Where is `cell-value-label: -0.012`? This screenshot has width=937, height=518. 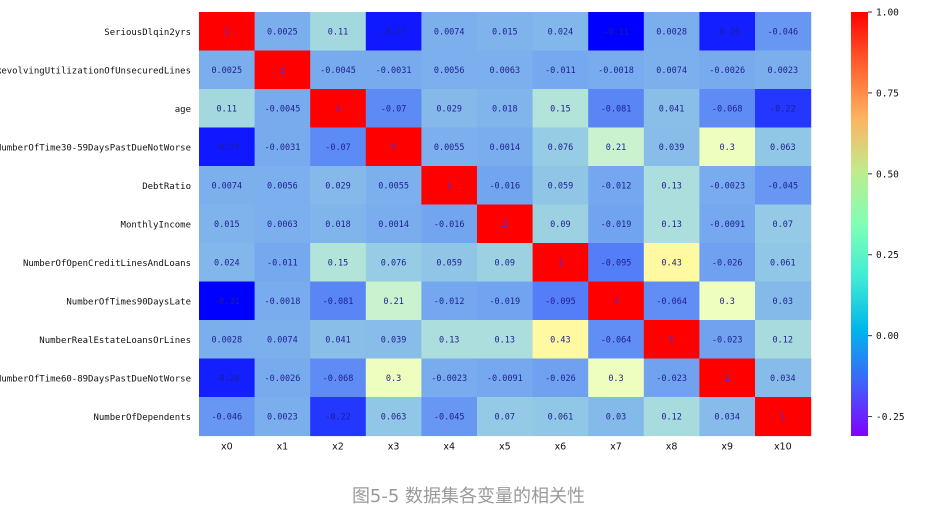 cell-value-label: -0.012 is located at coordinates (449, 302).